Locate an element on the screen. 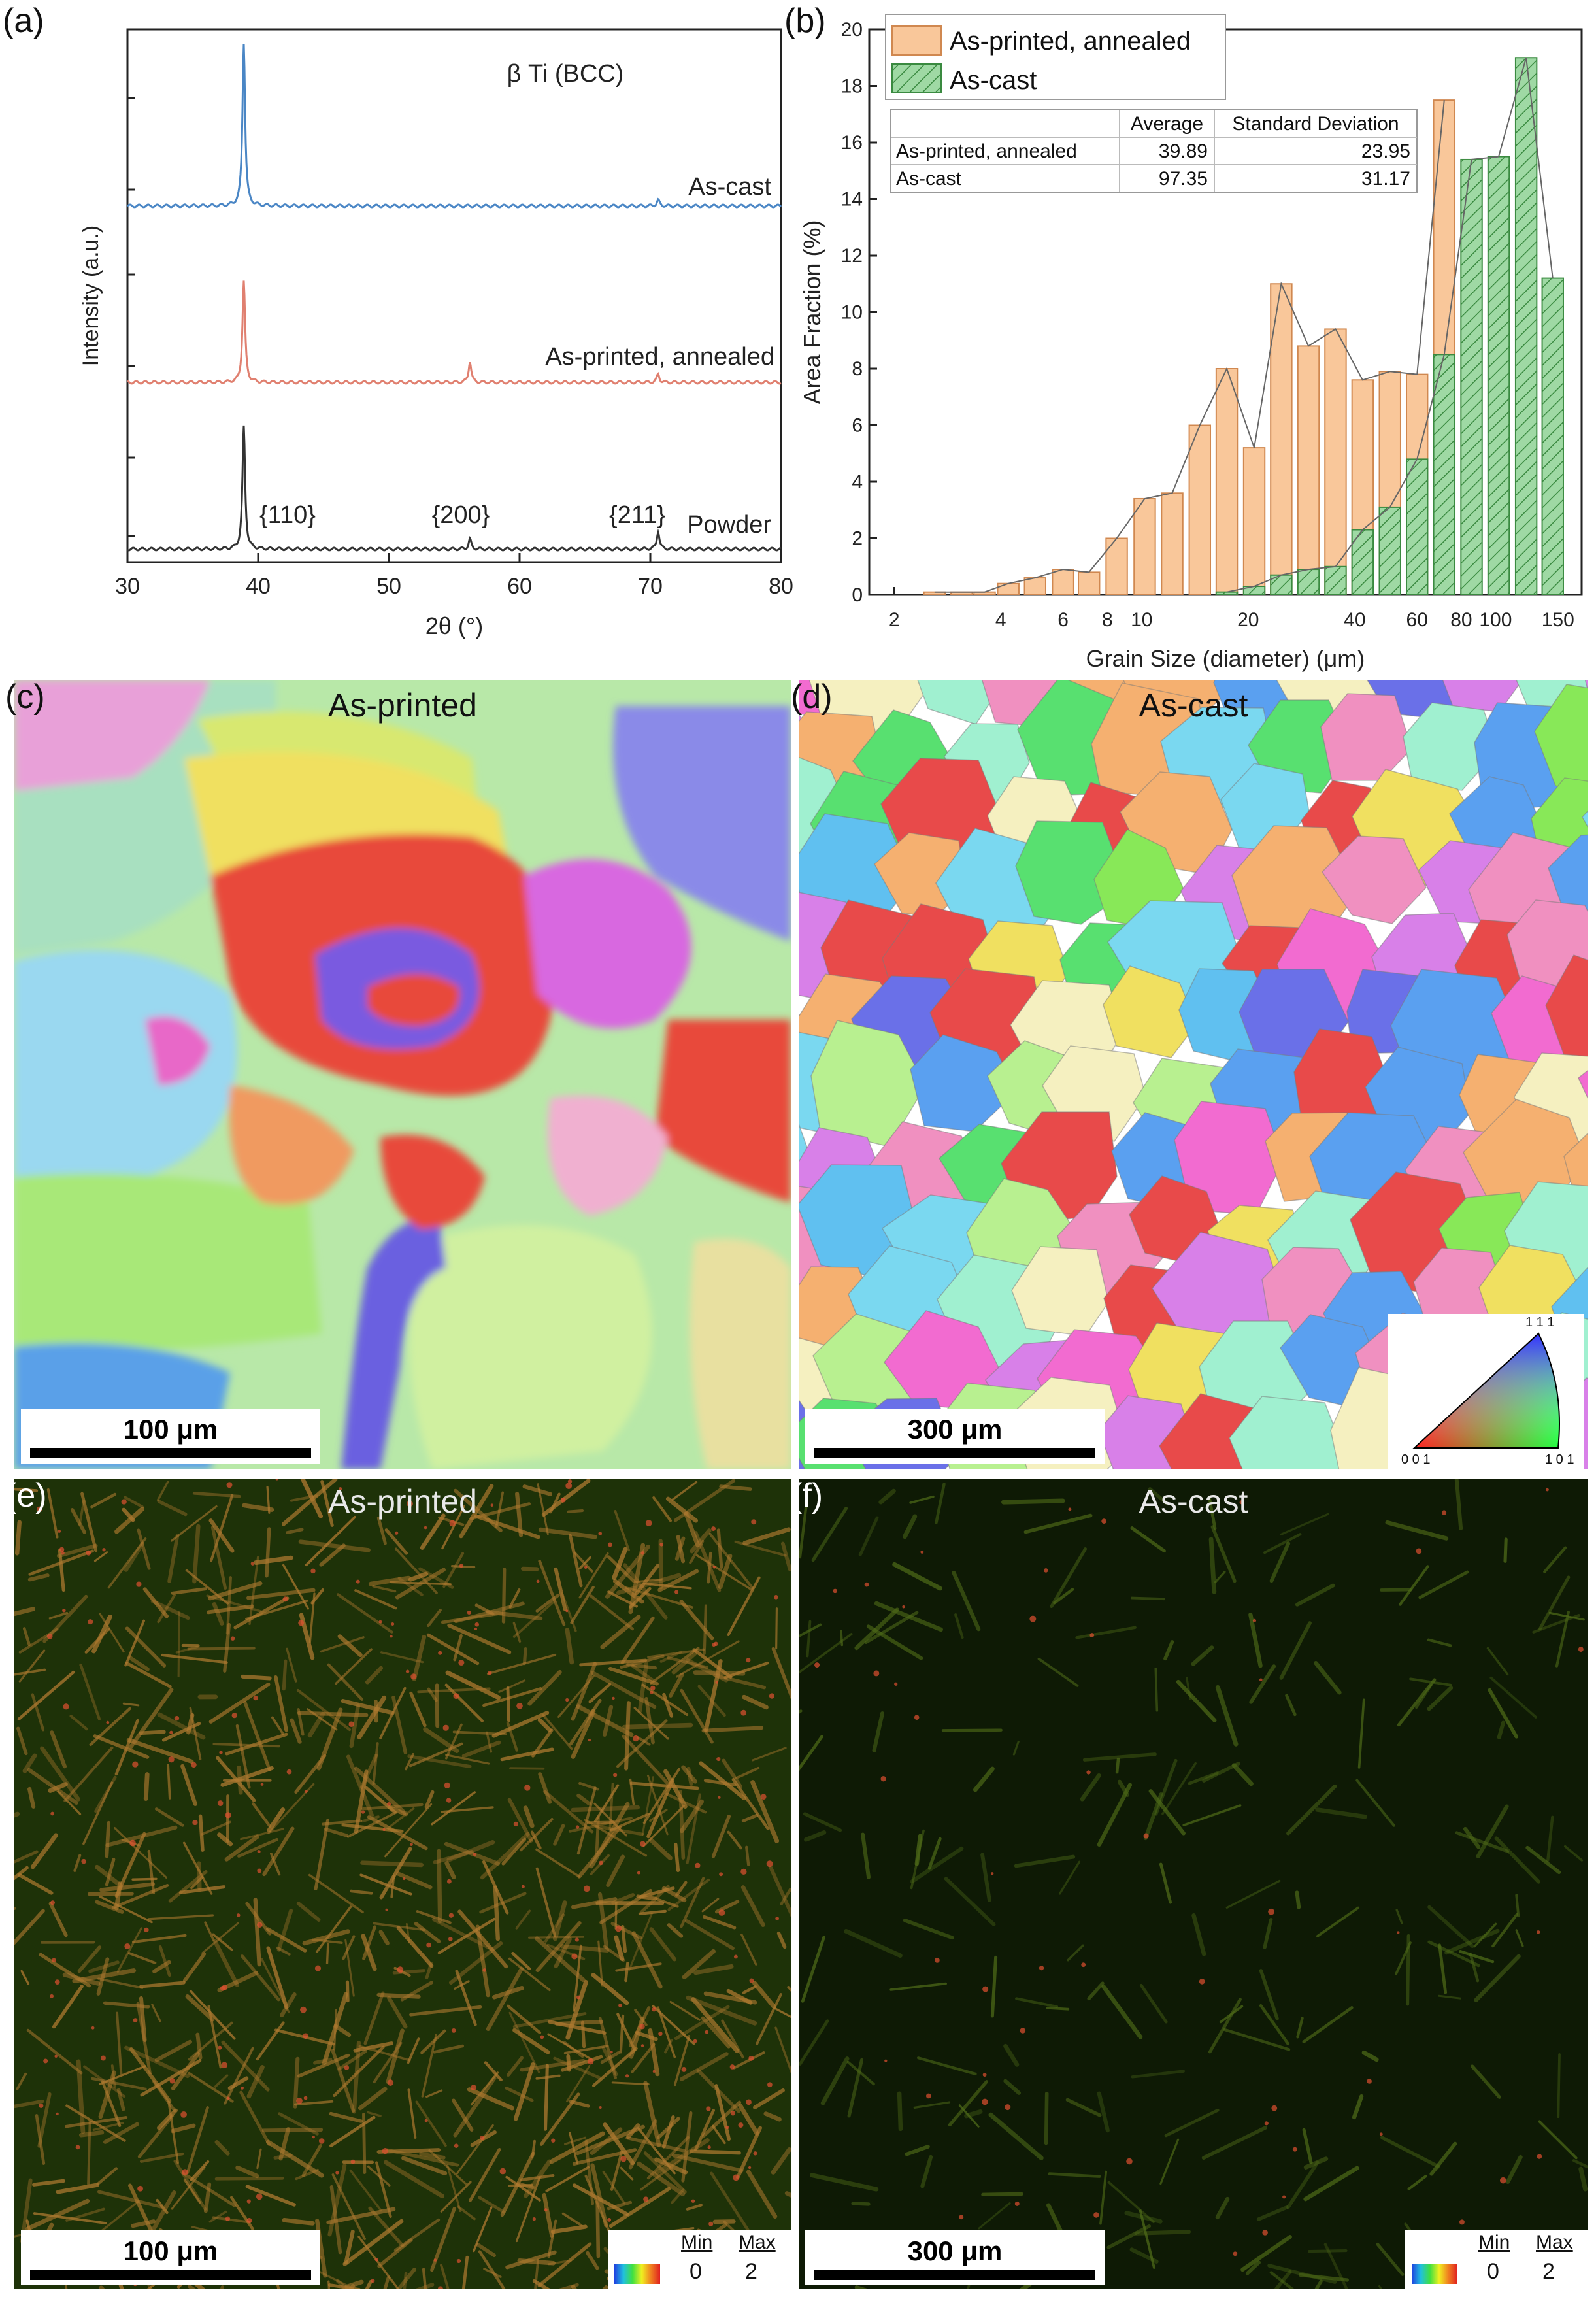 The width and height of the screenshot is (1596, 2297). scale-bar-line is located at coordinates (170, 1453).